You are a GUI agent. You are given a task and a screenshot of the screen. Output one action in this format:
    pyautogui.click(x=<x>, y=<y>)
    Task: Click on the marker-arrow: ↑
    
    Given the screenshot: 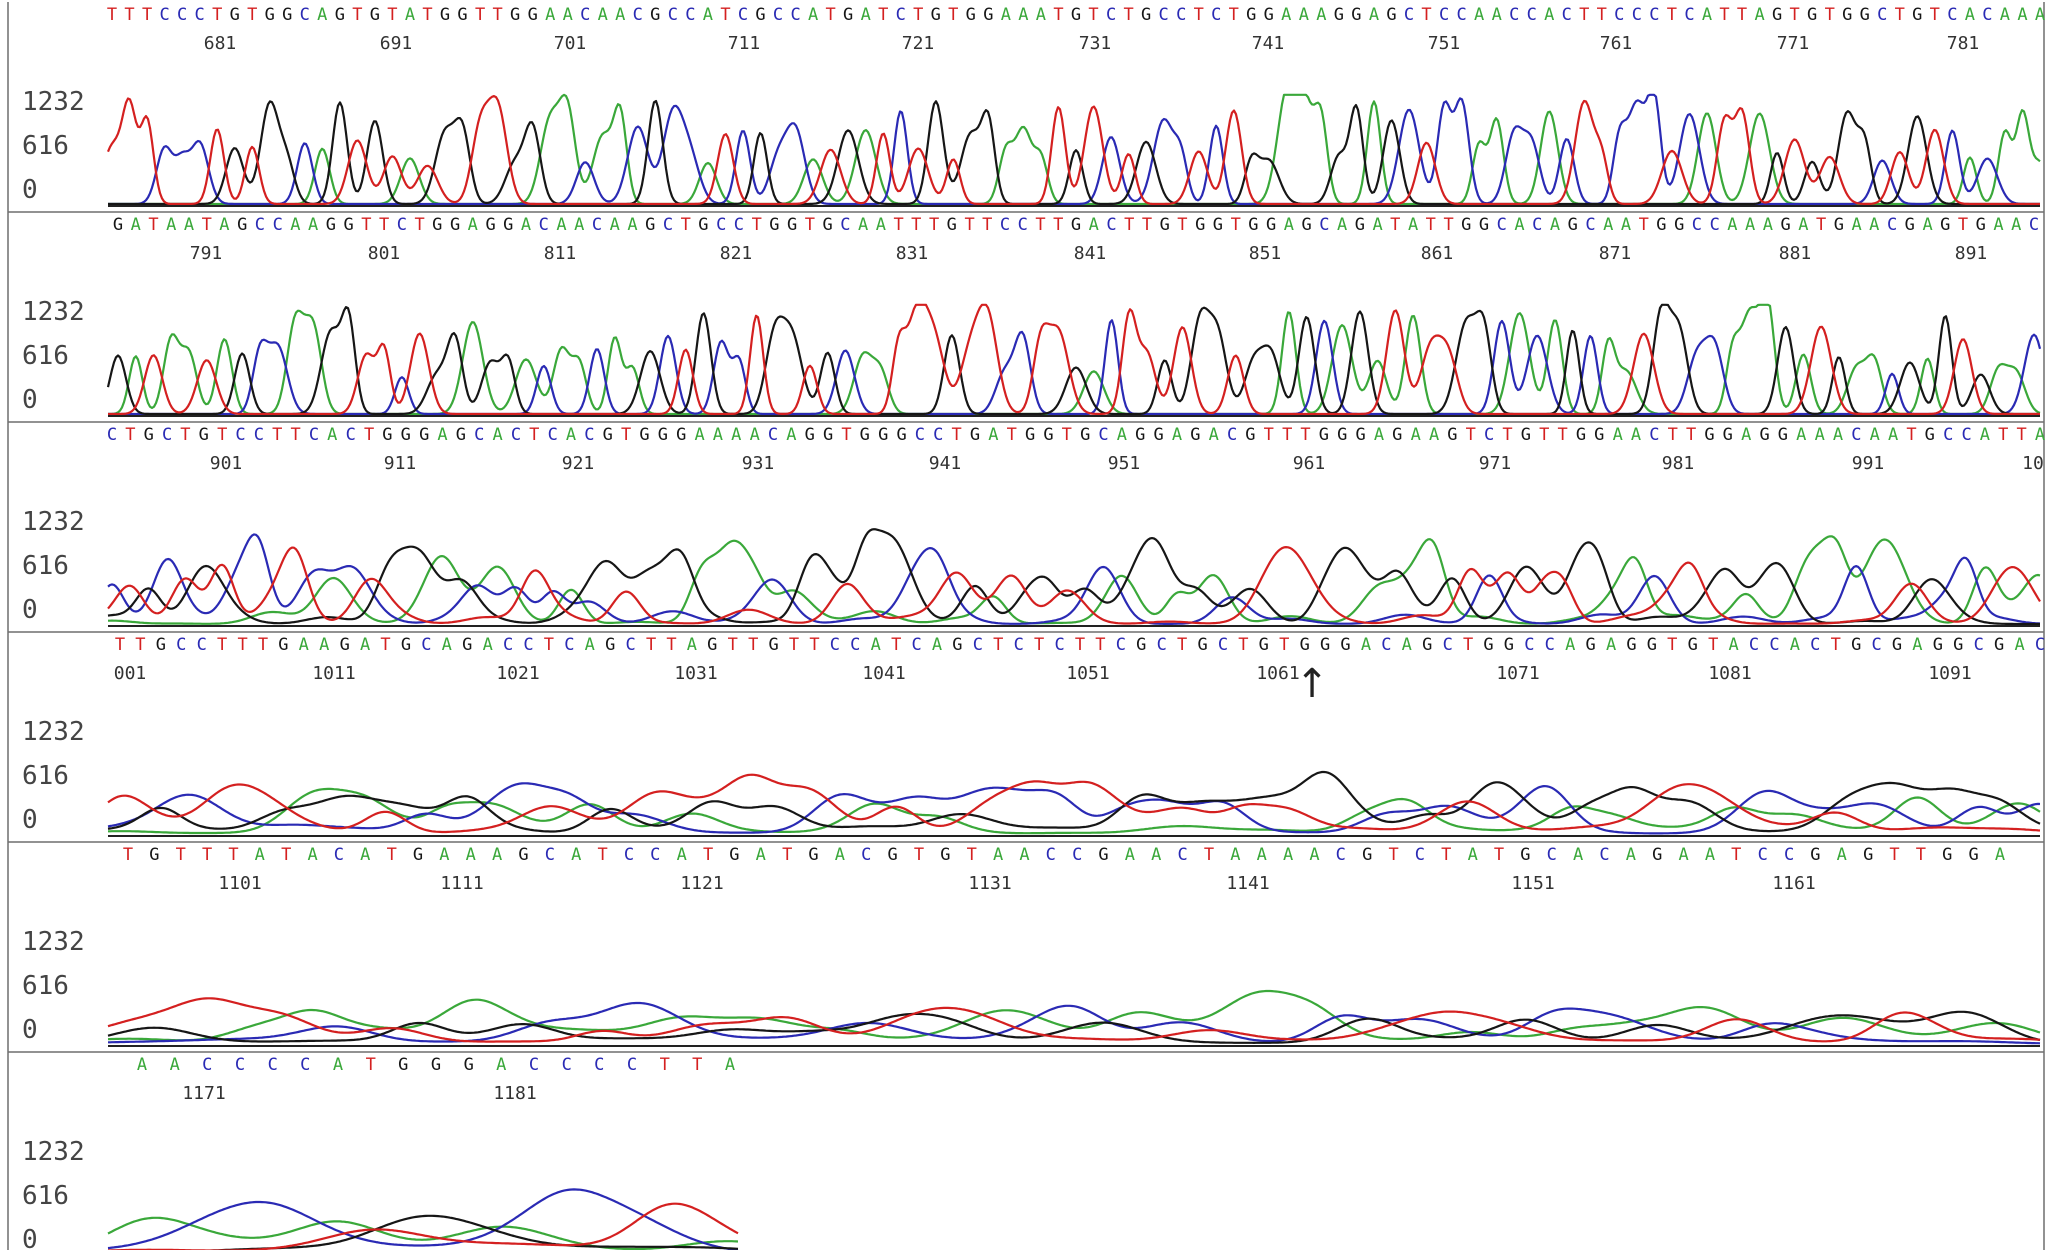 What is the action you would take?
    pyautogui.click(x=1312, y=684)
    